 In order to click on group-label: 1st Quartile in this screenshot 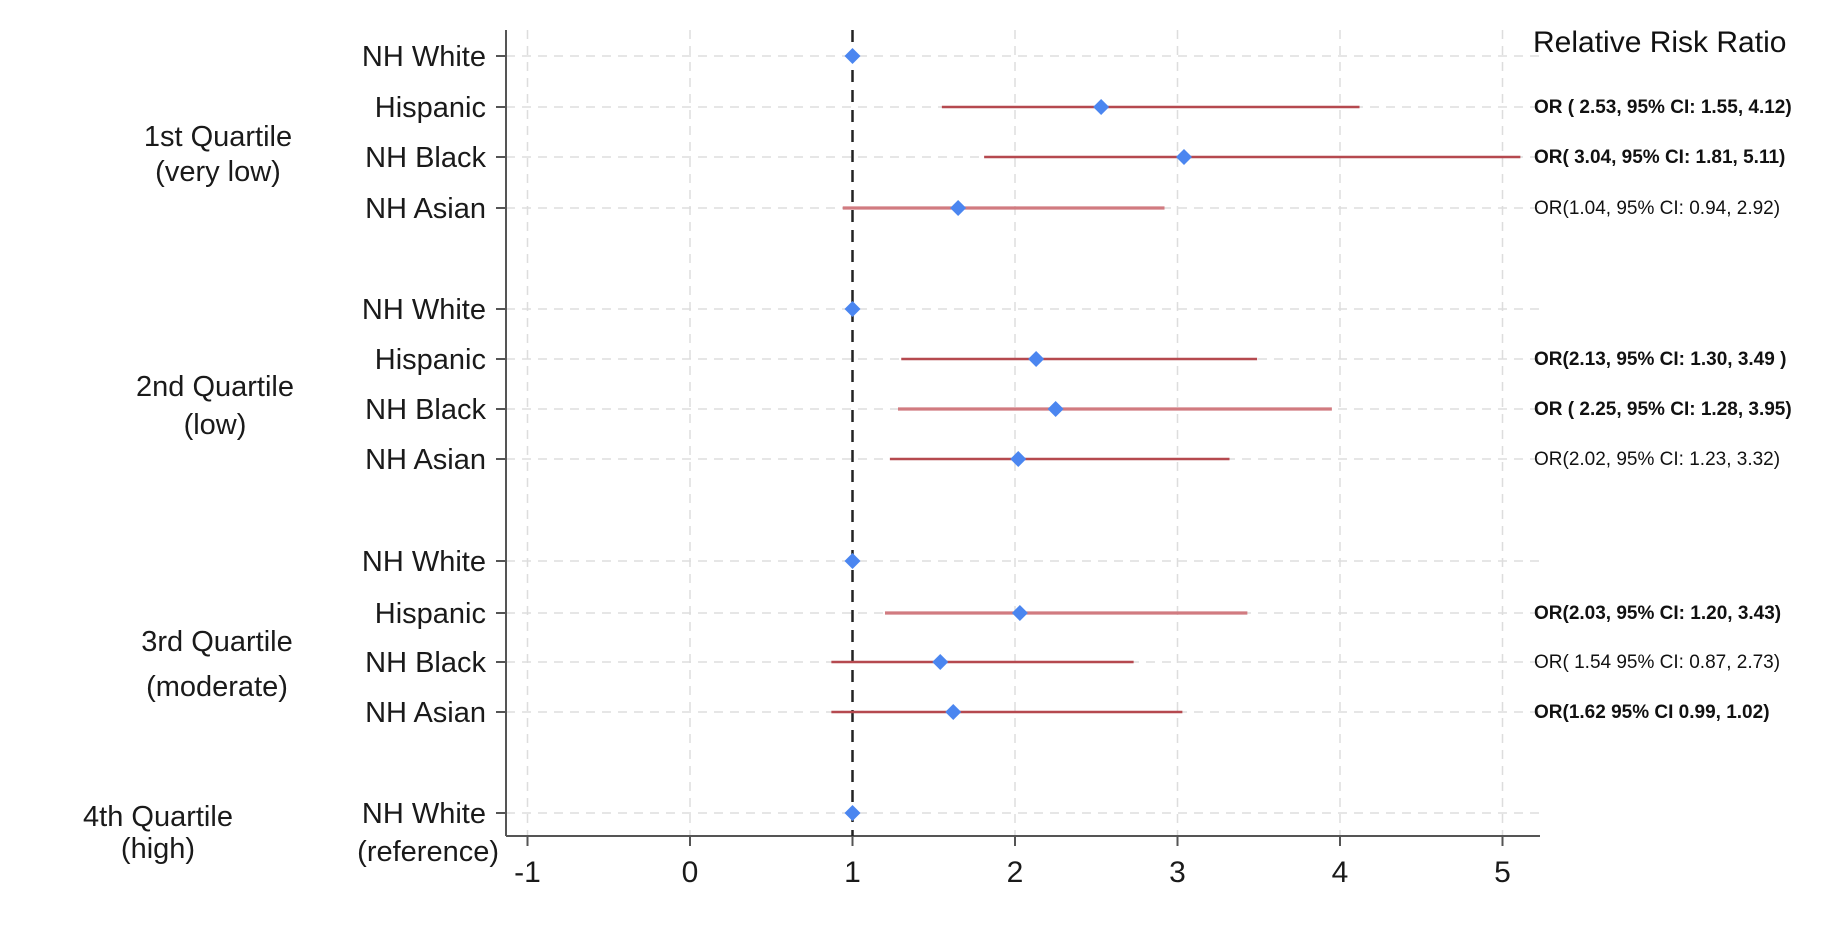, I will do `click(218, 137)`.